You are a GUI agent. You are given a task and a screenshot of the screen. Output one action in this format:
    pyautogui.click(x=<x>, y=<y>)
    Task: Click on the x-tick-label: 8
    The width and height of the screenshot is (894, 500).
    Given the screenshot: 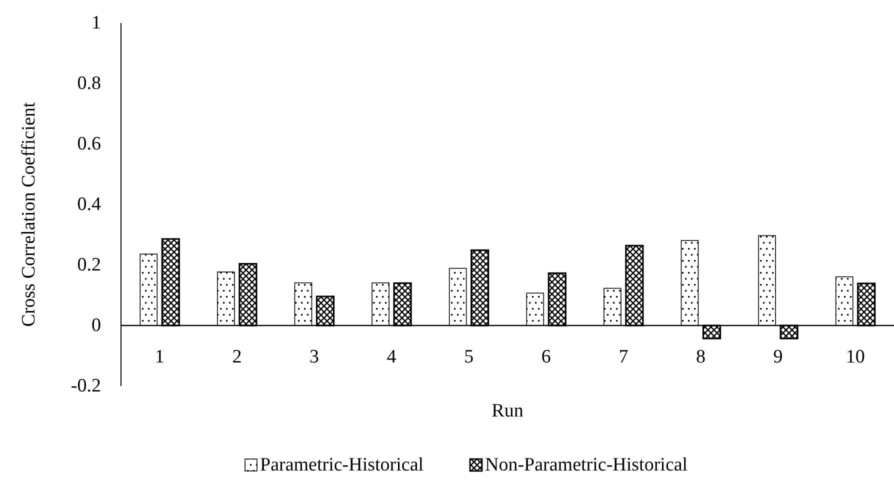 What is the action you would take?
    pyautogui.click(x=701, y=357)
    